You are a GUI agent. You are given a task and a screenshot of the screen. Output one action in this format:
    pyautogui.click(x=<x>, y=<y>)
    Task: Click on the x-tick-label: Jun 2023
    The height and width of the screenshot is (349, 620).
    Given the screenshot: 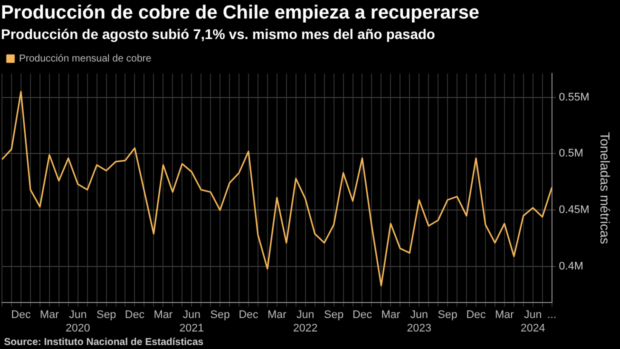 What is the action you would take?
    pyautogui.click(x=419, y=321)
    